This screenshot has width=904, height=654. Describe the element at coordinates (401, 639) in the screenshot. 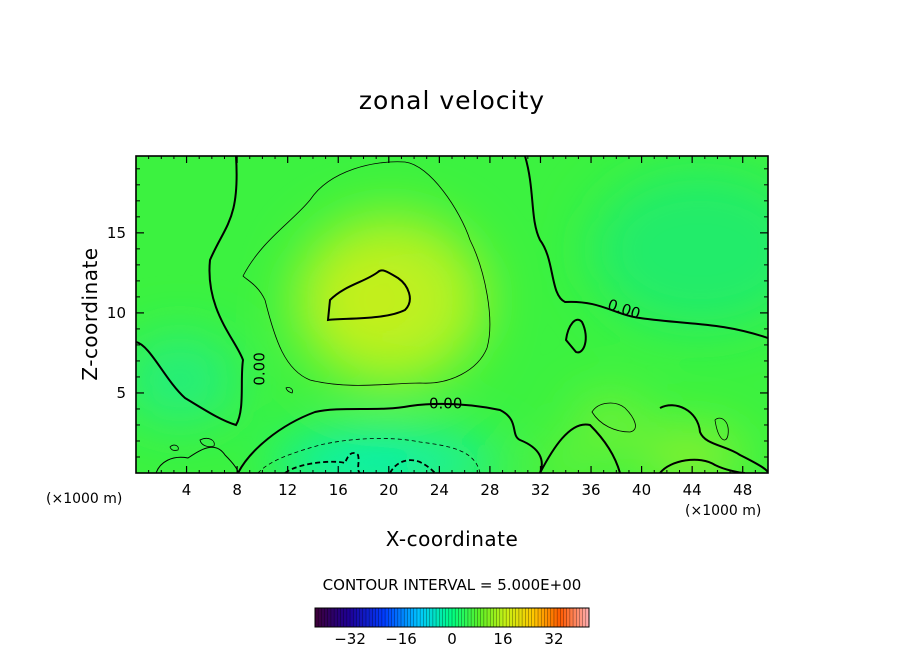

I see `colorbar-tick-label: −16` at that location.